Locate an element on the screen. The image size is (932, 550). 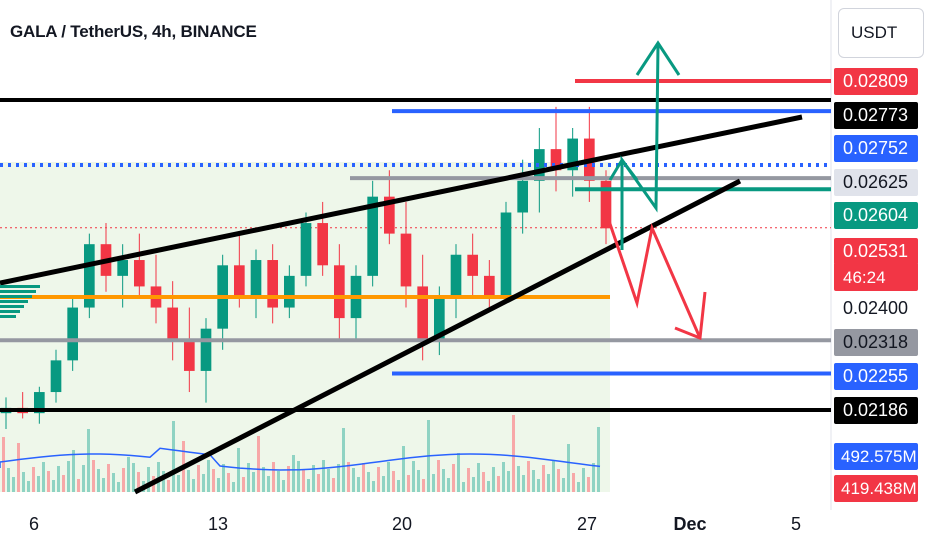
price-tag: 0.02531 is located at coordinates (876, 251).